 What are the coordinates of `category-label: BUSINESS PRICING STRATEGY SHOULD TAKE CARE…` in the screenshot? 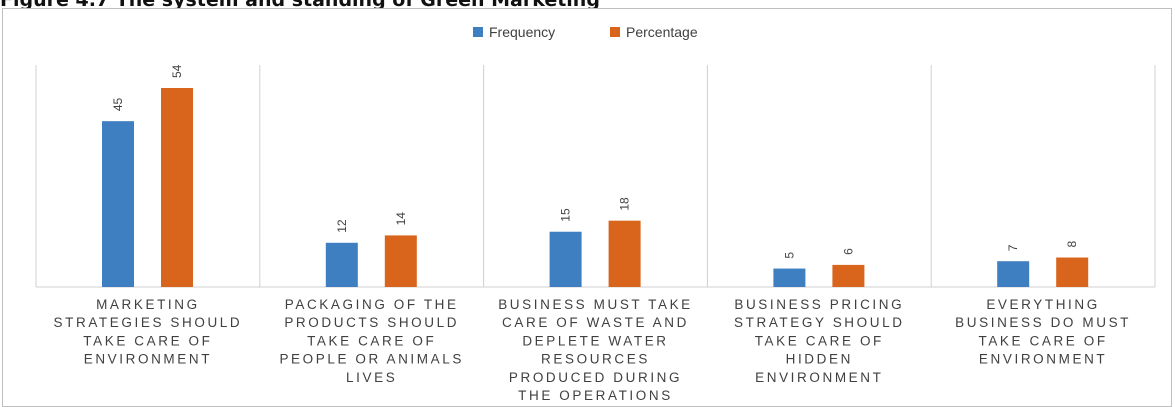 It's located at (819, 341).